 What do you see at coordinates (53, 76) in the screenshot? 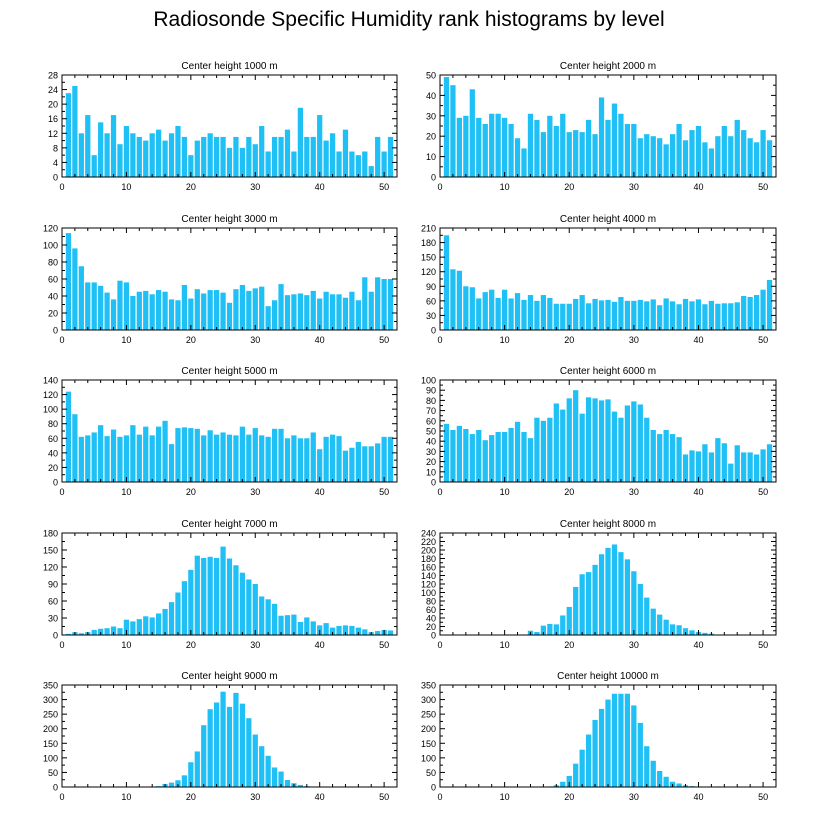
I see `y-tick-label: 28` at bounding box center [53, 76].